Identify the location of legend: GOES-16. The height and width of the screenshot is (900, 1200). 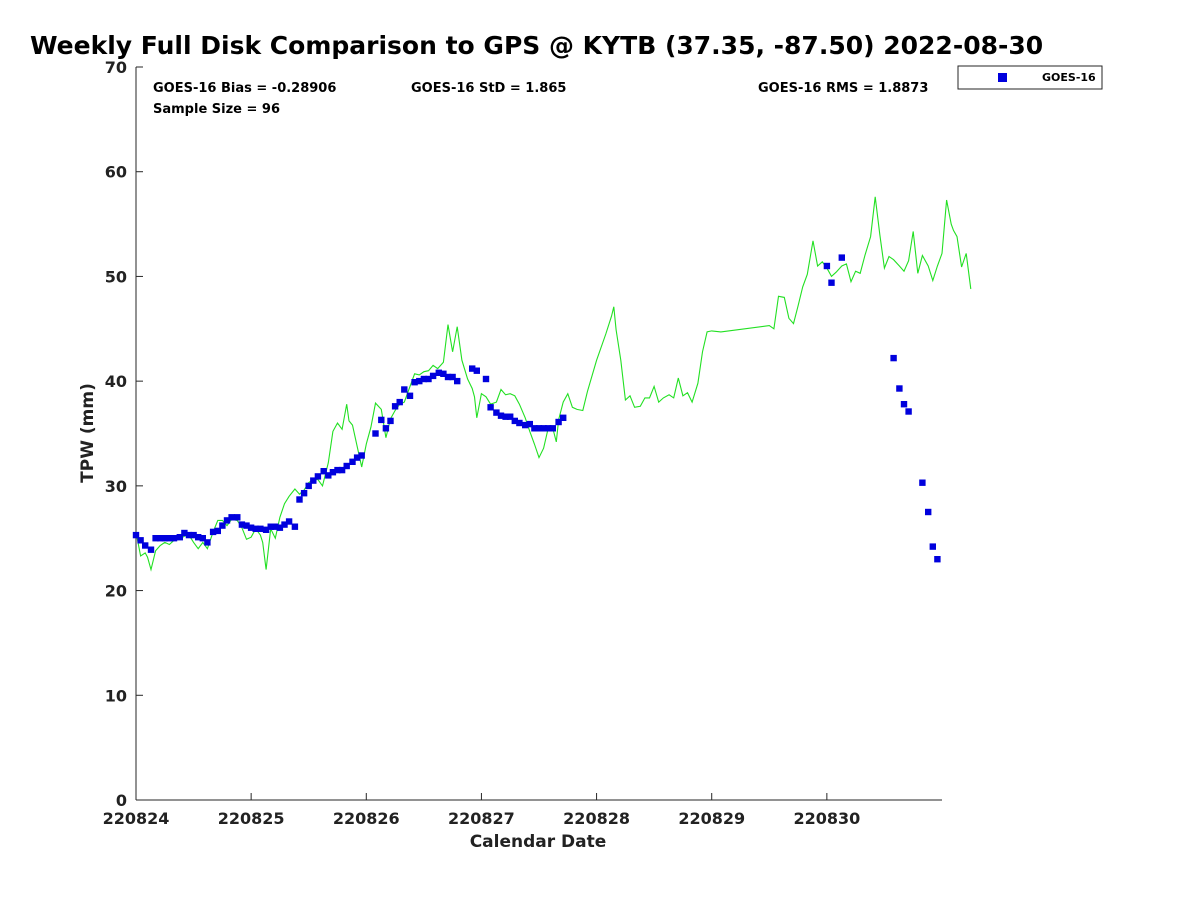
(1030, 77).